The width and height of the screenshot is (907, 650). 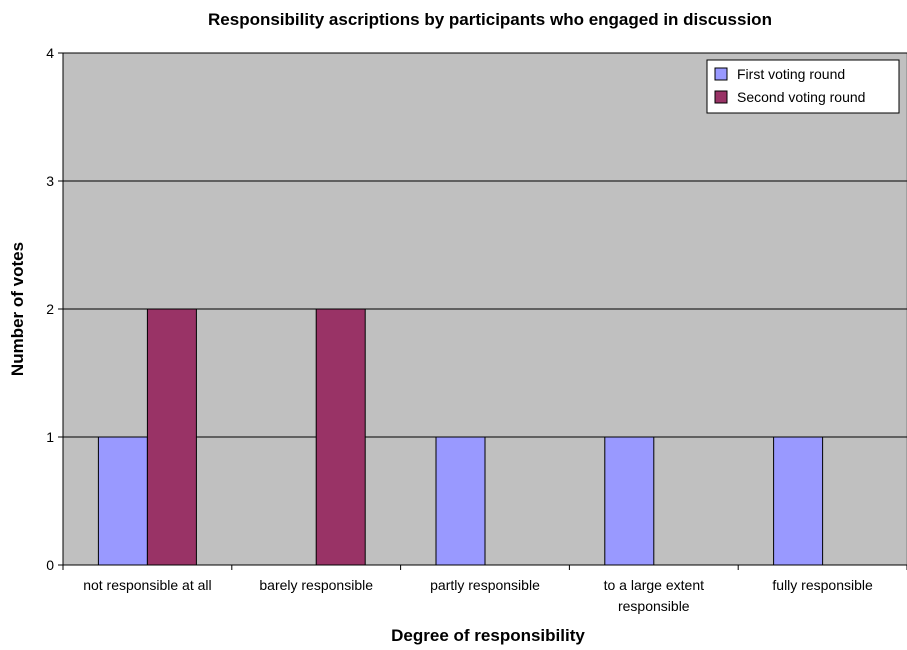 I want to click on y-axis-ticks: 0 1 2 3 4, so click(x=54, y=309).